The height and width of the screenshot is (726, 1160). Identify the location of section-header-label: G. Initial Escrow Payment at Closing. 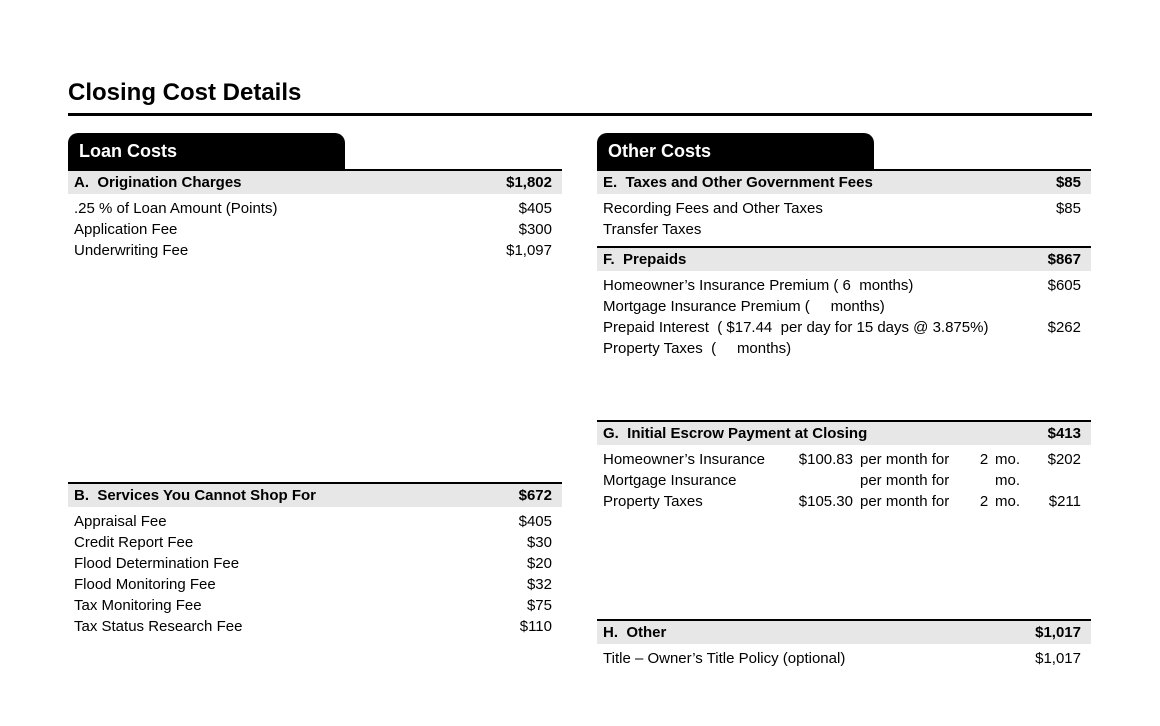
(735, 433).